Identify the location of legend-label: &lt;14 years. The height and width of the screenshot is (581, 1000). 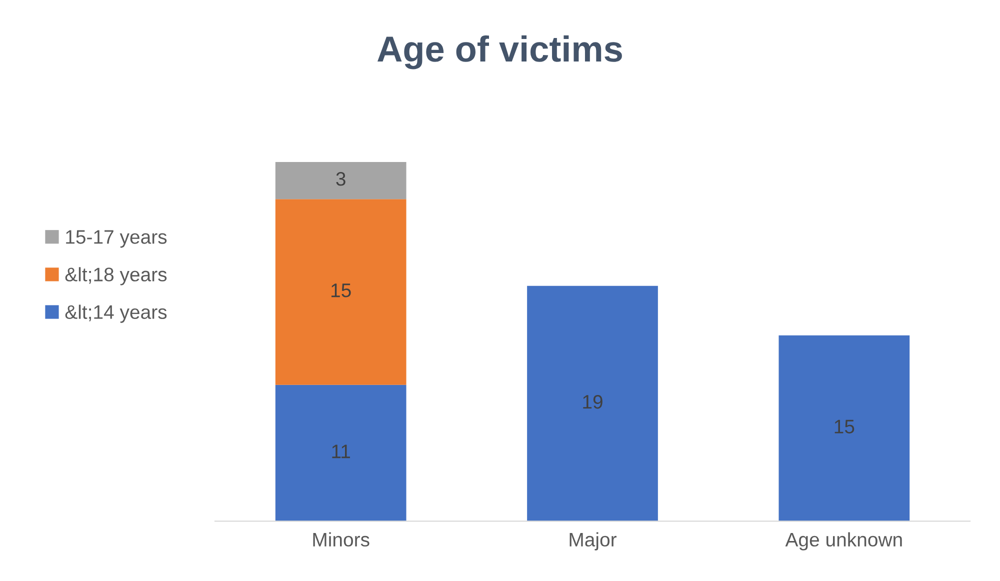
(116, 313).